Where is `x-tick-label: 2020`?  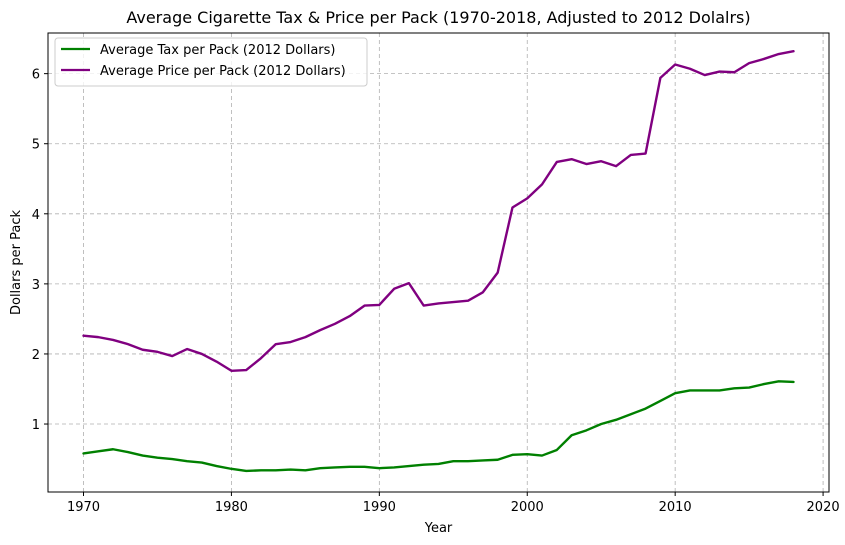 x-tick-label: 2020 is located at coordinates (823, 507).